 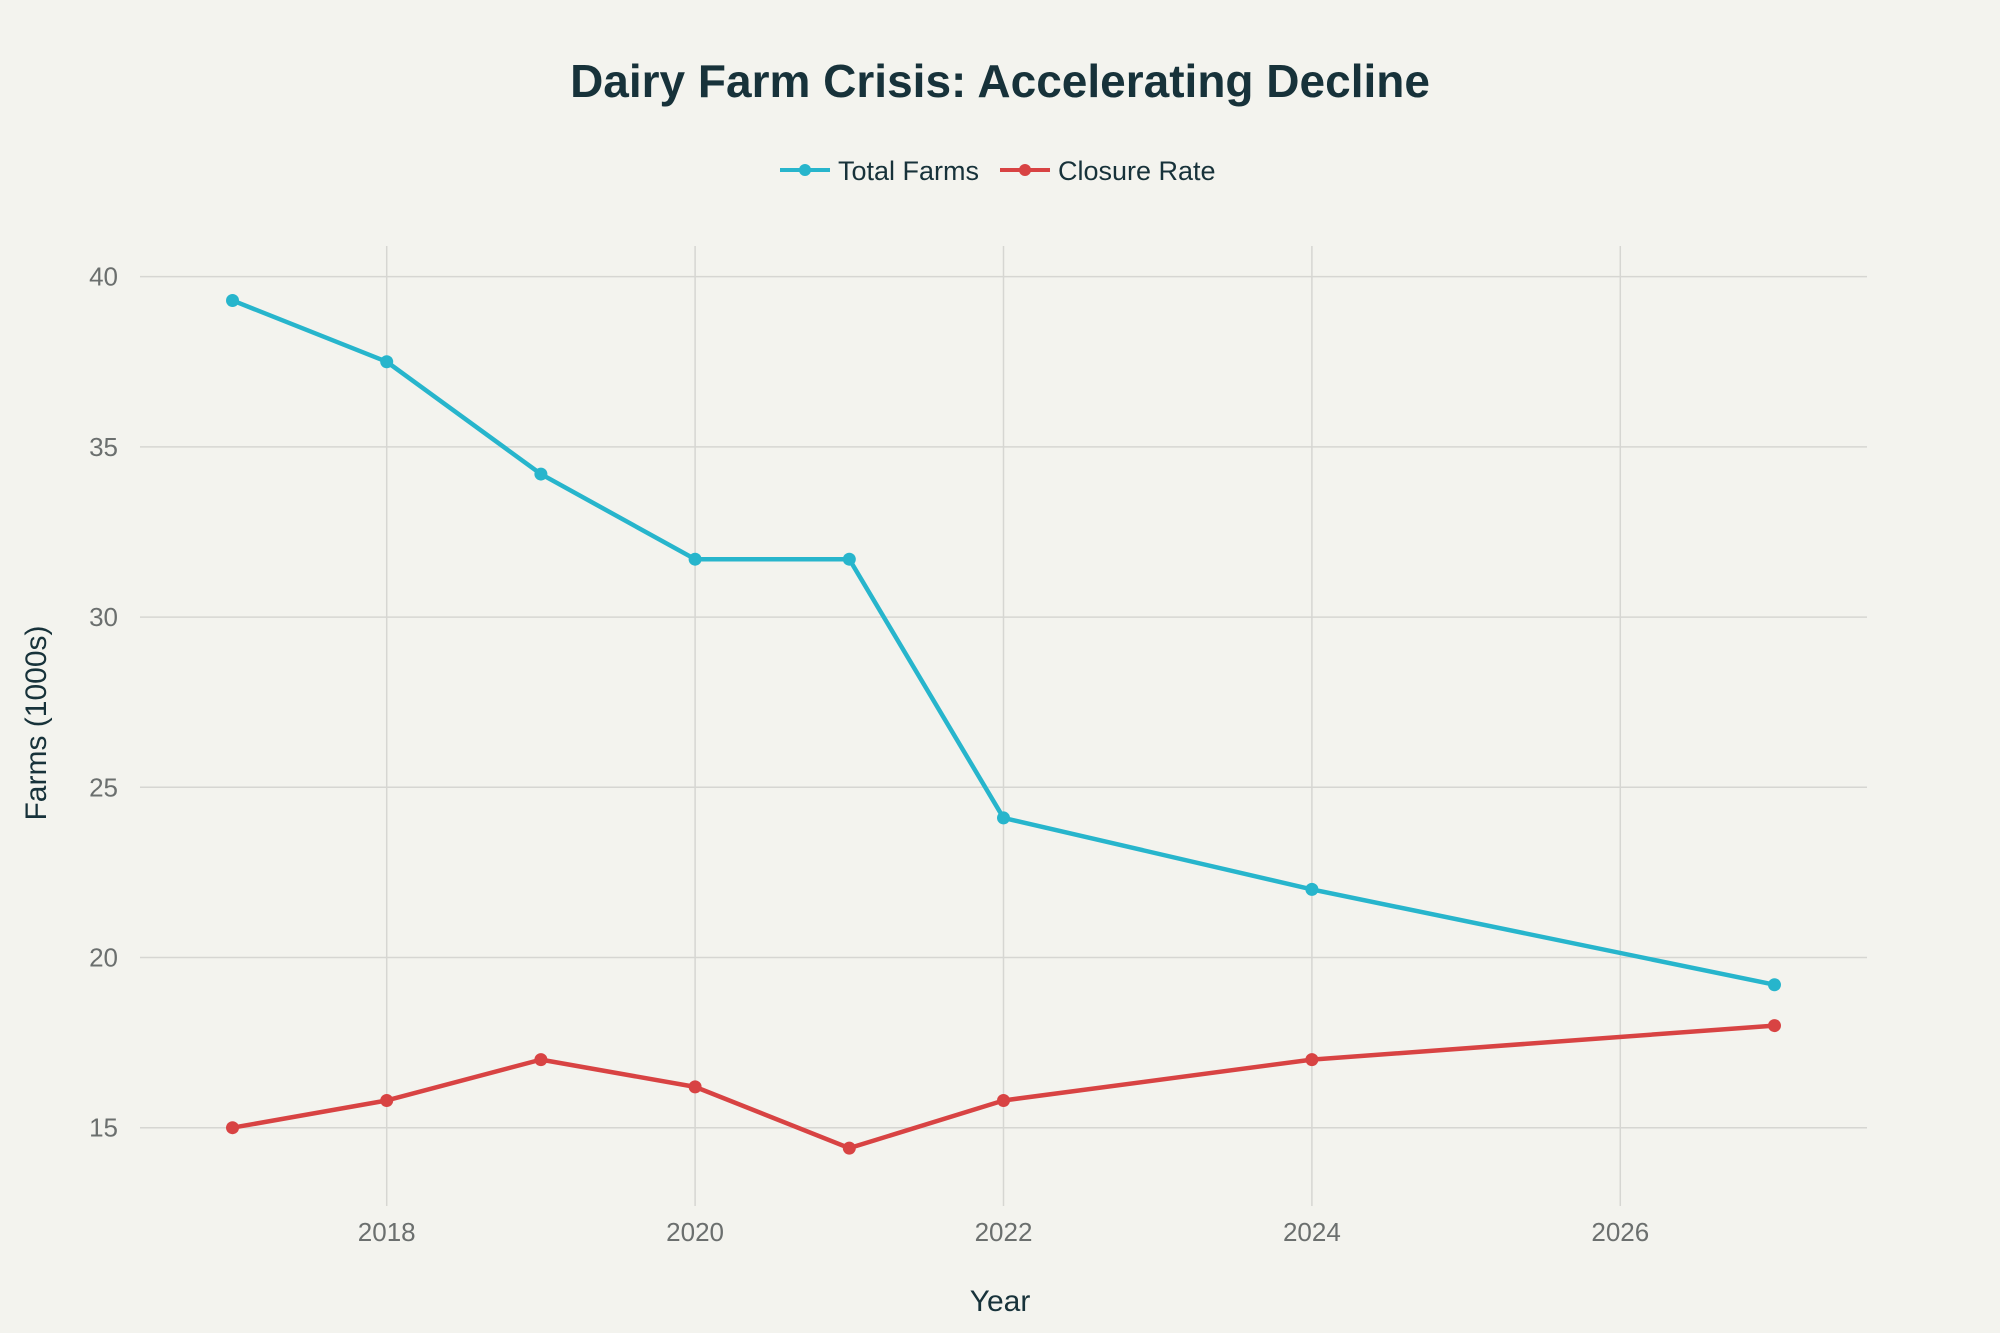 I want to click on chart-title: Dairy Farm Crisis: Accelerating Decline, so click(x=1000, y=81).